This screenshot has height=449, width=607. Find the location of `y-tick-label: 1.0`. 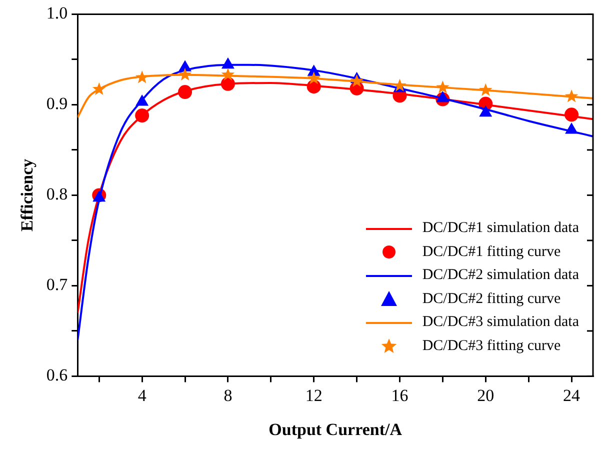

y-tick-label: 1.0 is located at coordinates (57, 13).